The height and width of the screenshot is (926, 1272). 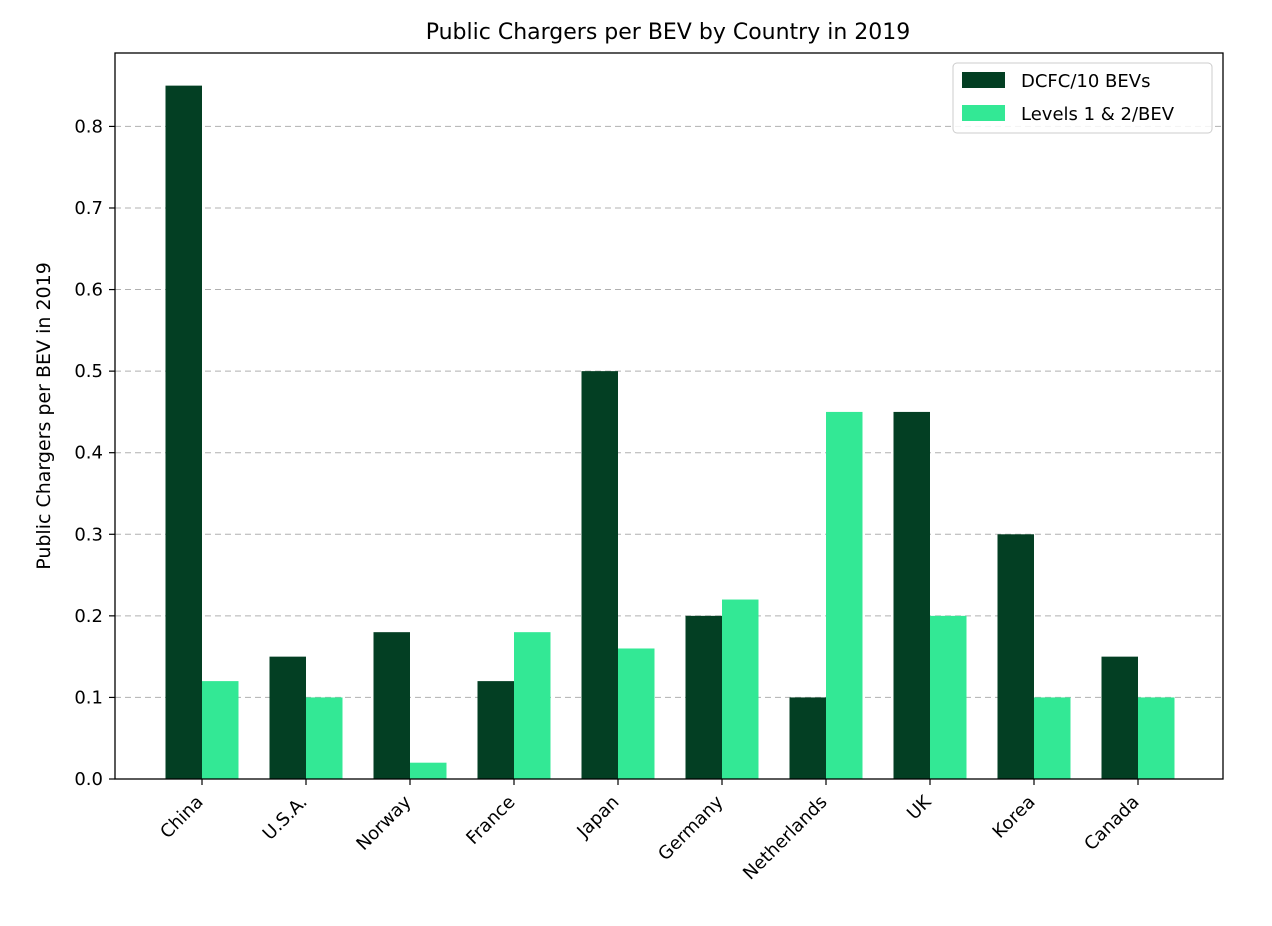 What do you see at coordinates (88, 697) in the screenshot?
I see `y-tick-label: 0.1` at bounding box center [88, 697].